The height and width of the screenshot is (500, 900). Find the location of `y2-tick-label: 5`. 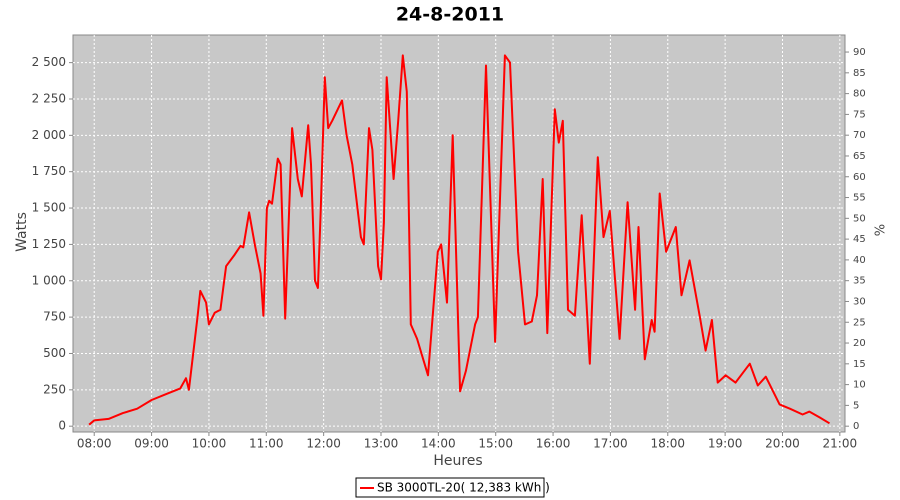

y2-tick-label: 5 is located at coordinates (856, 405).